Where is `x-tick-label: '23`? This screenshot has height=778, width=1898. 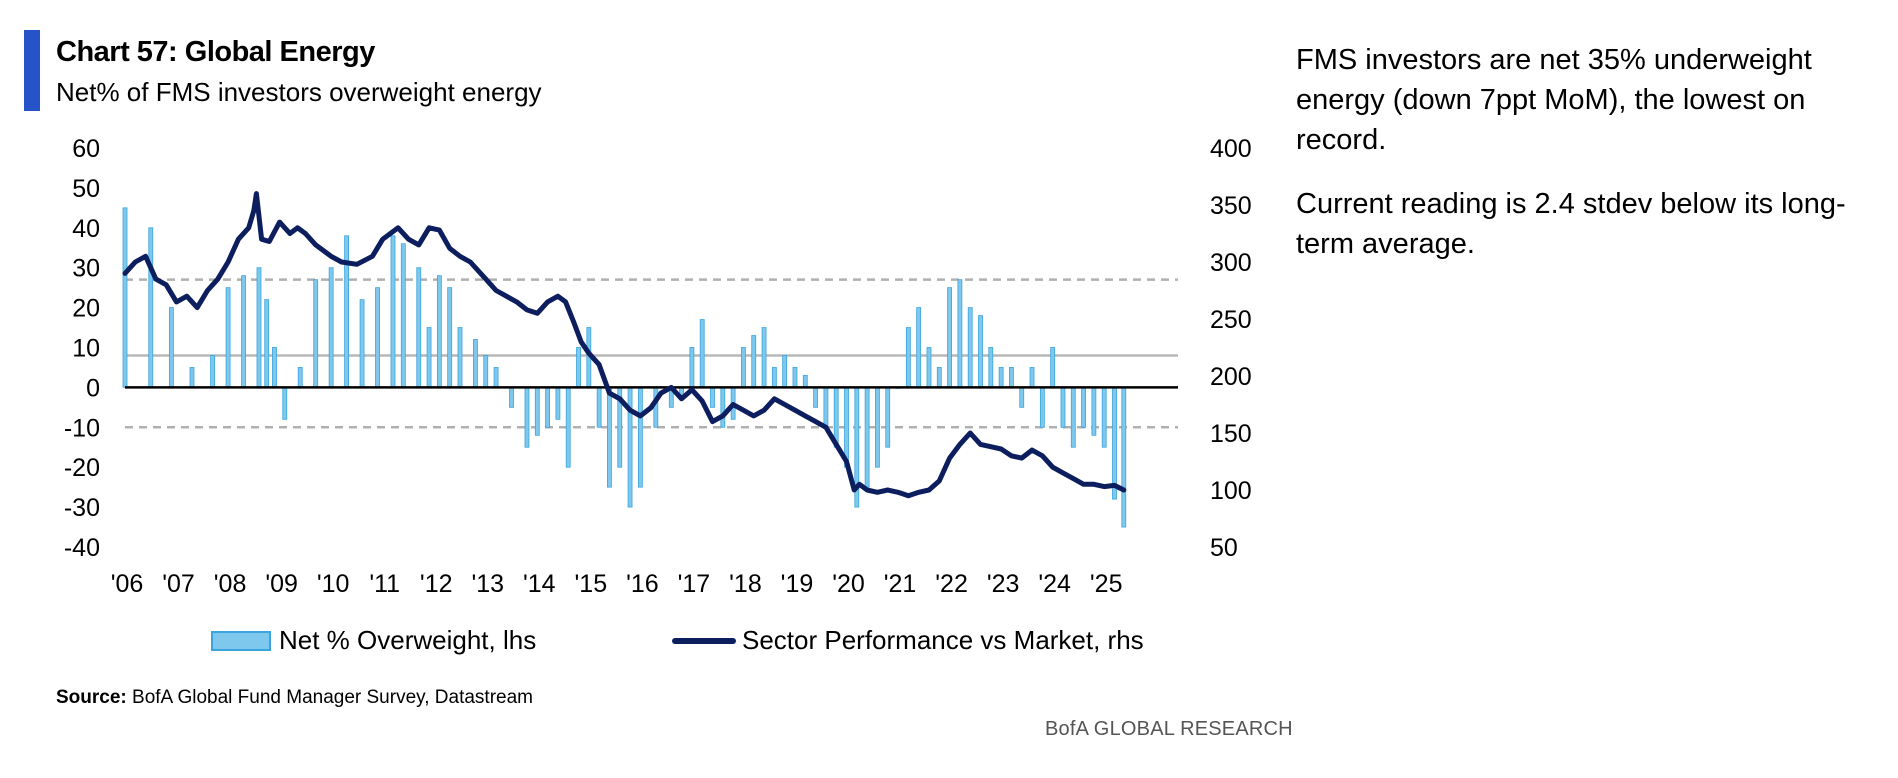 x-tick-label: '23 is located at coordinates (1003, 584).